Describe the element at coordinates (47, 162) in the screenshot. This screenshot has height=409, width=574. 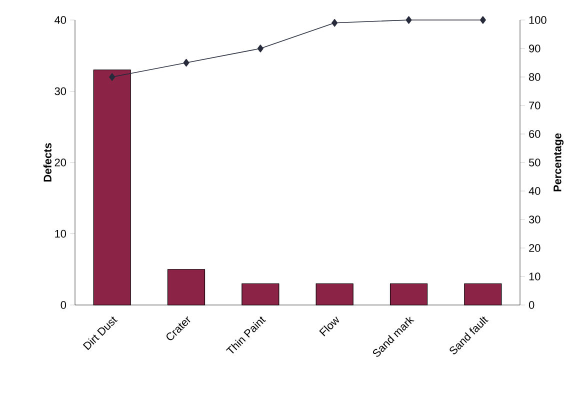
I see `y-axis-title: Defects` at that location.